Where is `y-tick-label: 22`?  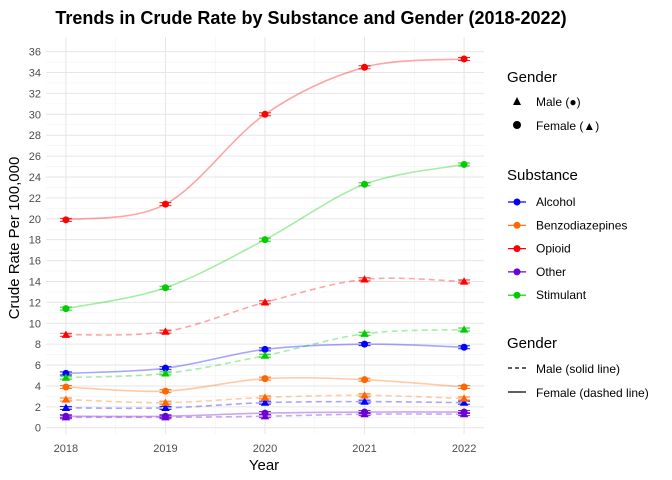
y-tick-label: 22 is located at coordinates (35, 199).